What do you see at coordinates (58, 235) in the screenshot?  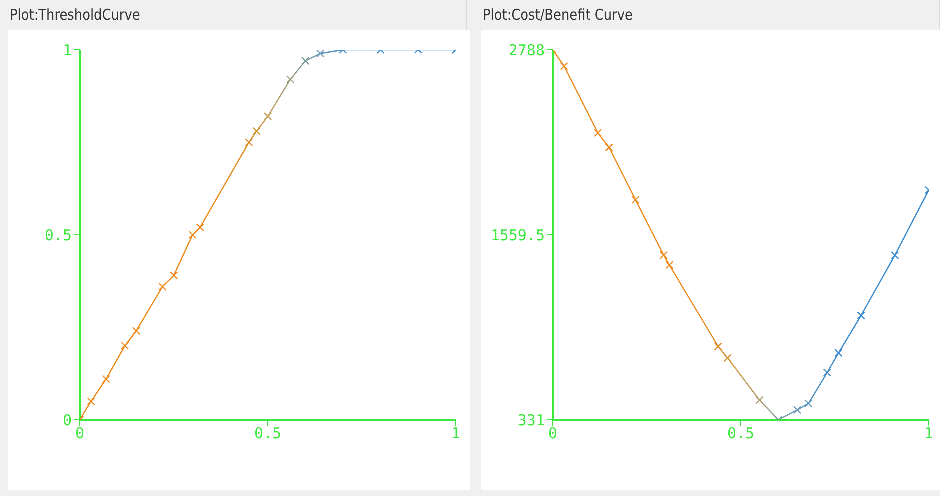 I see `y-tick-label: 0.5` at bounding box center [58, 235].